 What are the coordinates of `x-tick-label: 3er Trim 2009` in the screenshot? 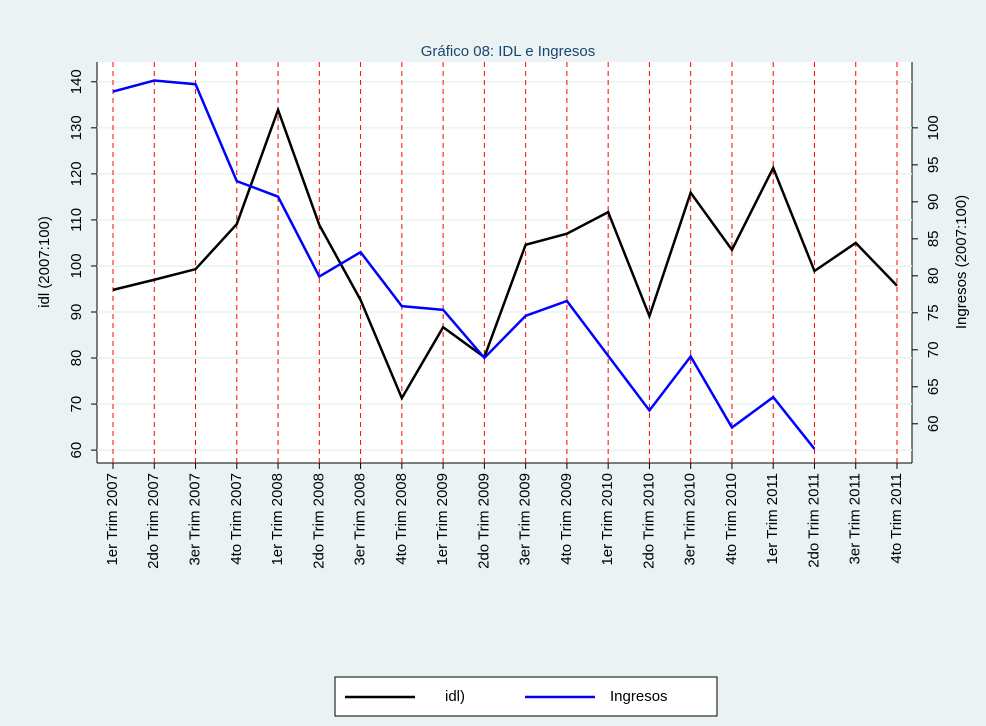 It's located at (525, 519).